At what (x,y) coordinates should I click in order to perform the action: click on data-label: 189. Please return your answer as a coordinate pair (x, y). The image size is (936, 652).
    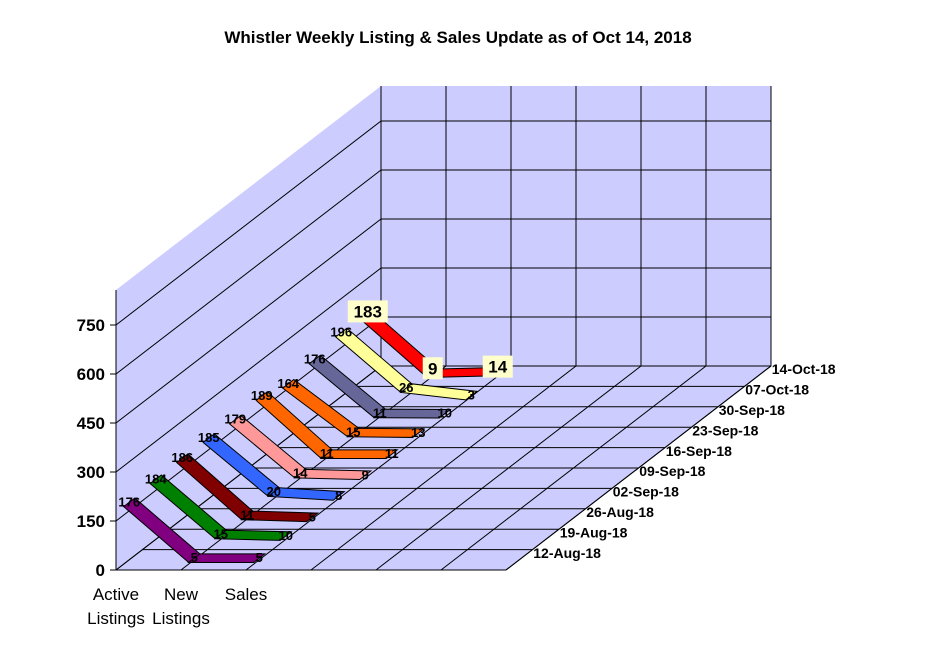
    Looking at the image, I should click on (262, 395).